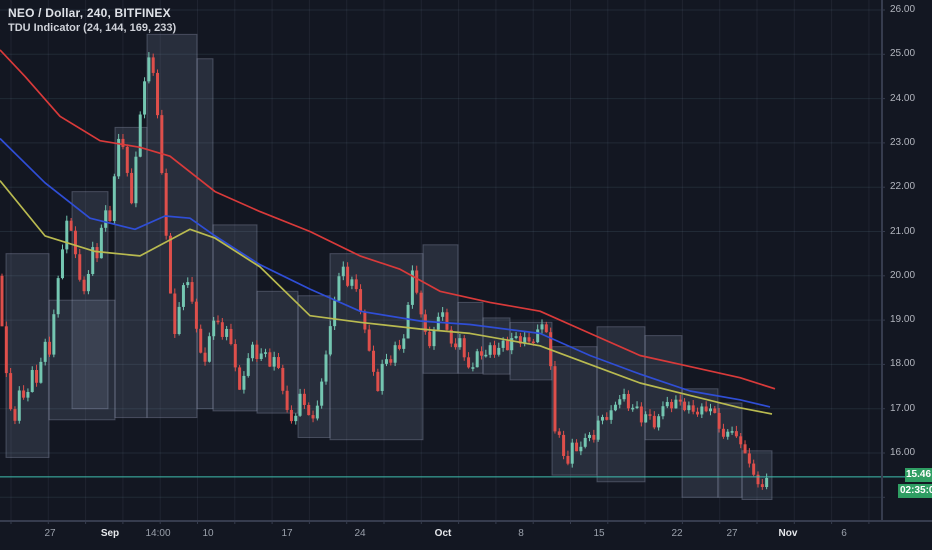 This screenshot has height=550, width=932. What do you see at coordinates (466, 535) in the screenshot?
I see `time-axis: 27 Sep 14:00 10 17 24 Oct 8 15 22 27 Nov 6` at bounding box center [466, 535].